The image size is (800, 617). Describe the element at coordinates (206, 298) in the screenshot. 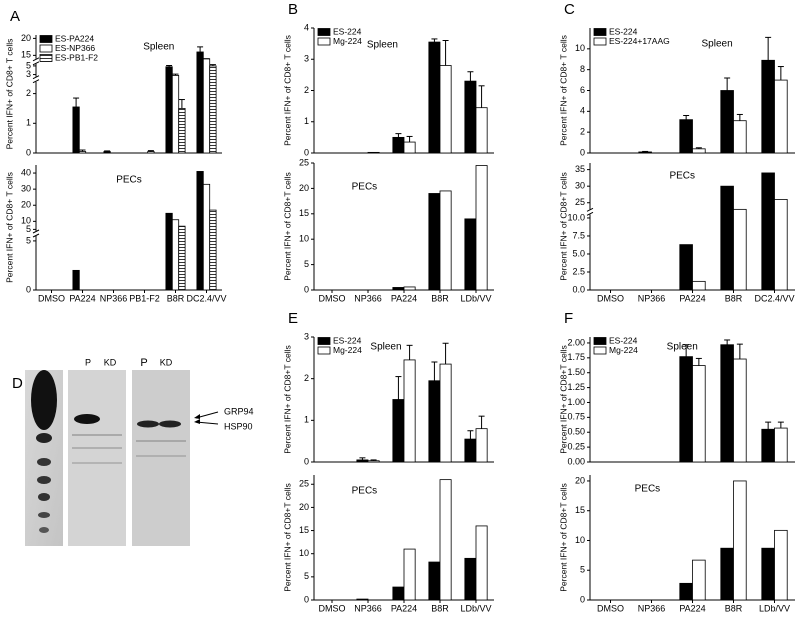

I see `x-tick-label: DC2.4/VV` at that location.